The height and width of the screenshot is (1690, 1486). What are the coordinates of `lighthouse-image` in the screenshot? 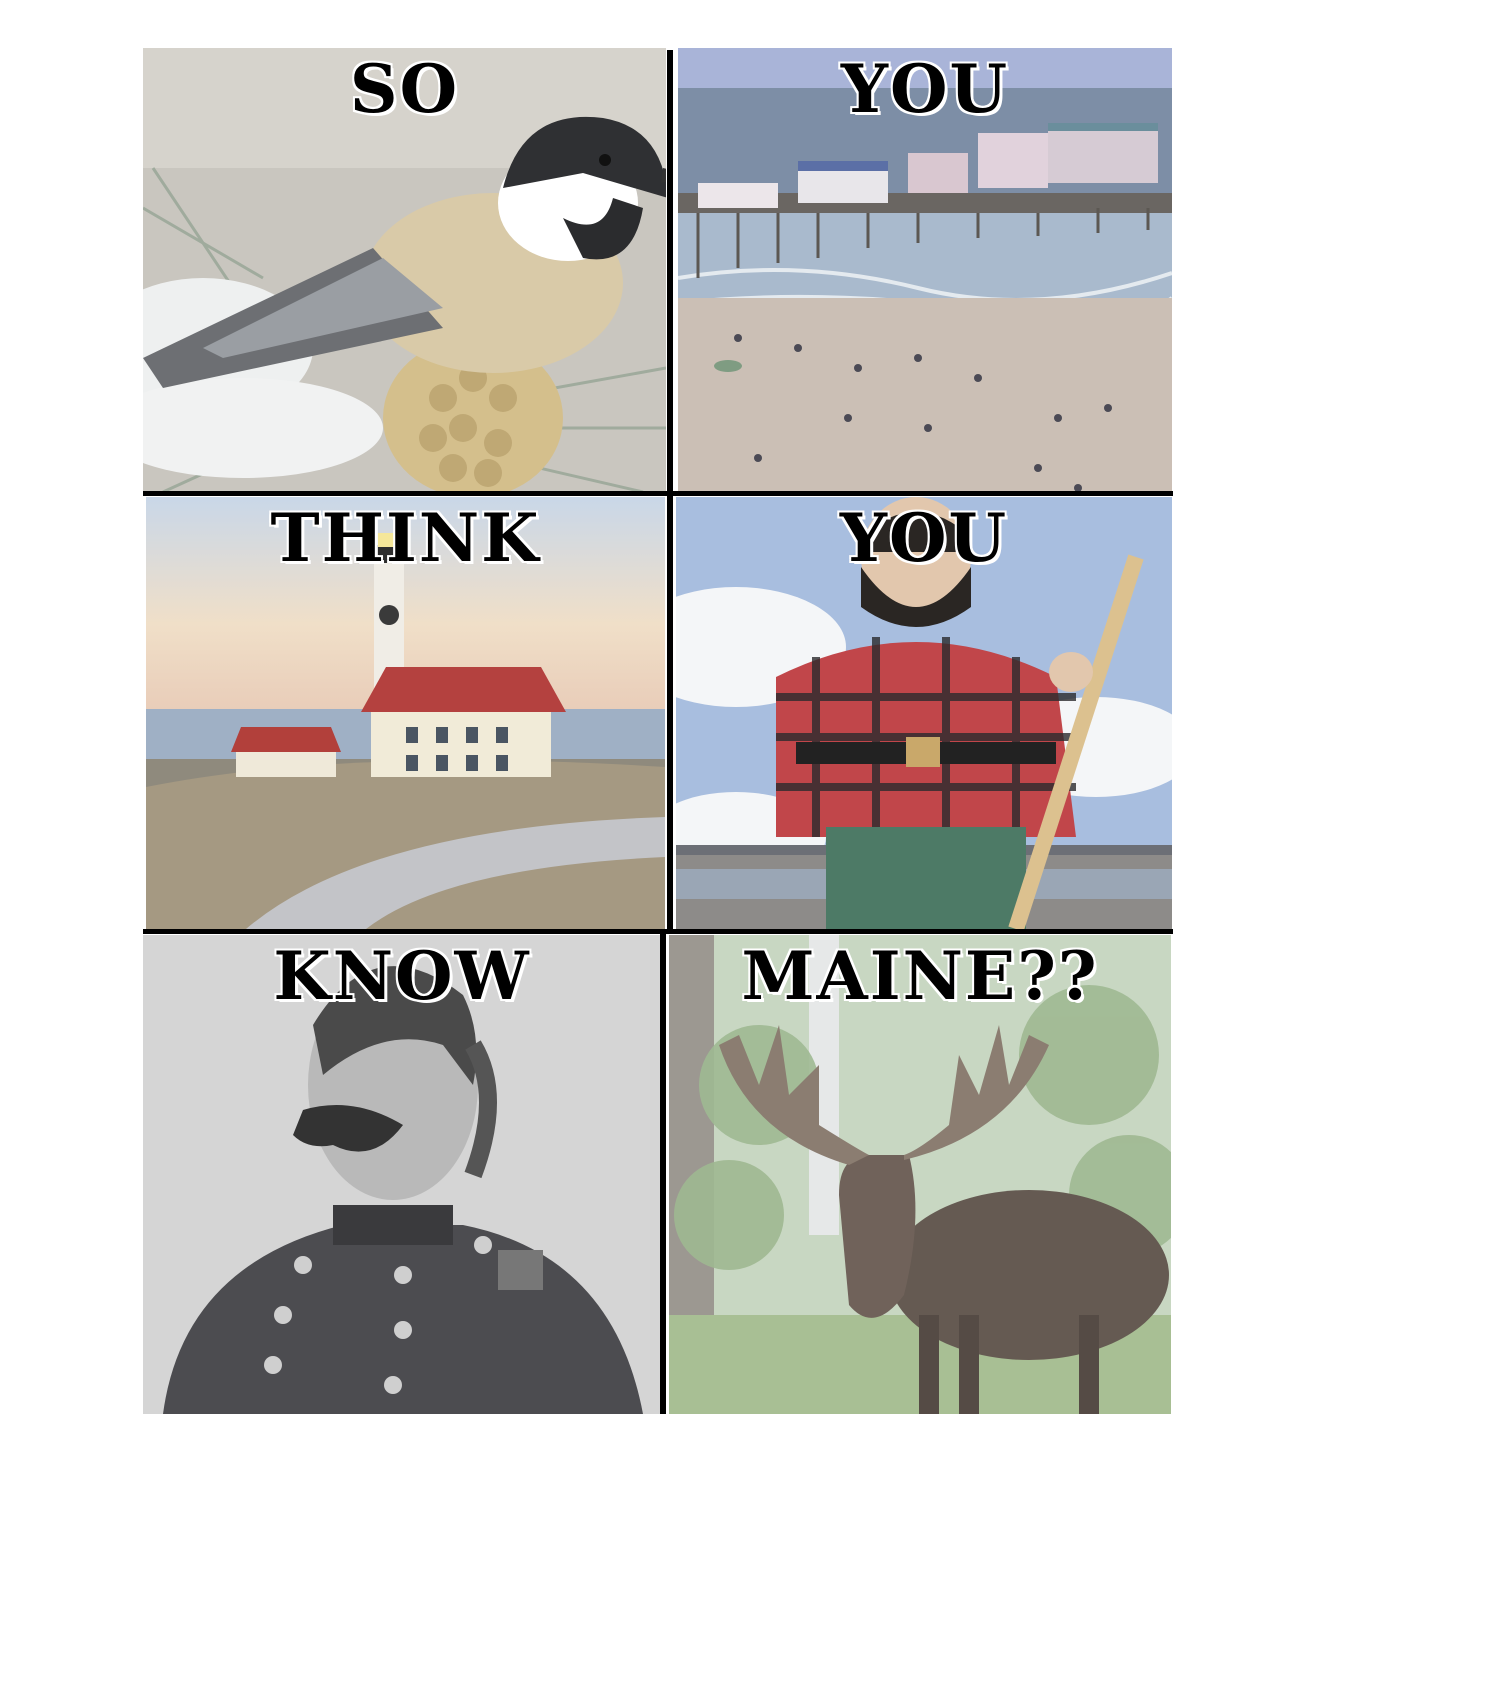 It's located at (405, 713).